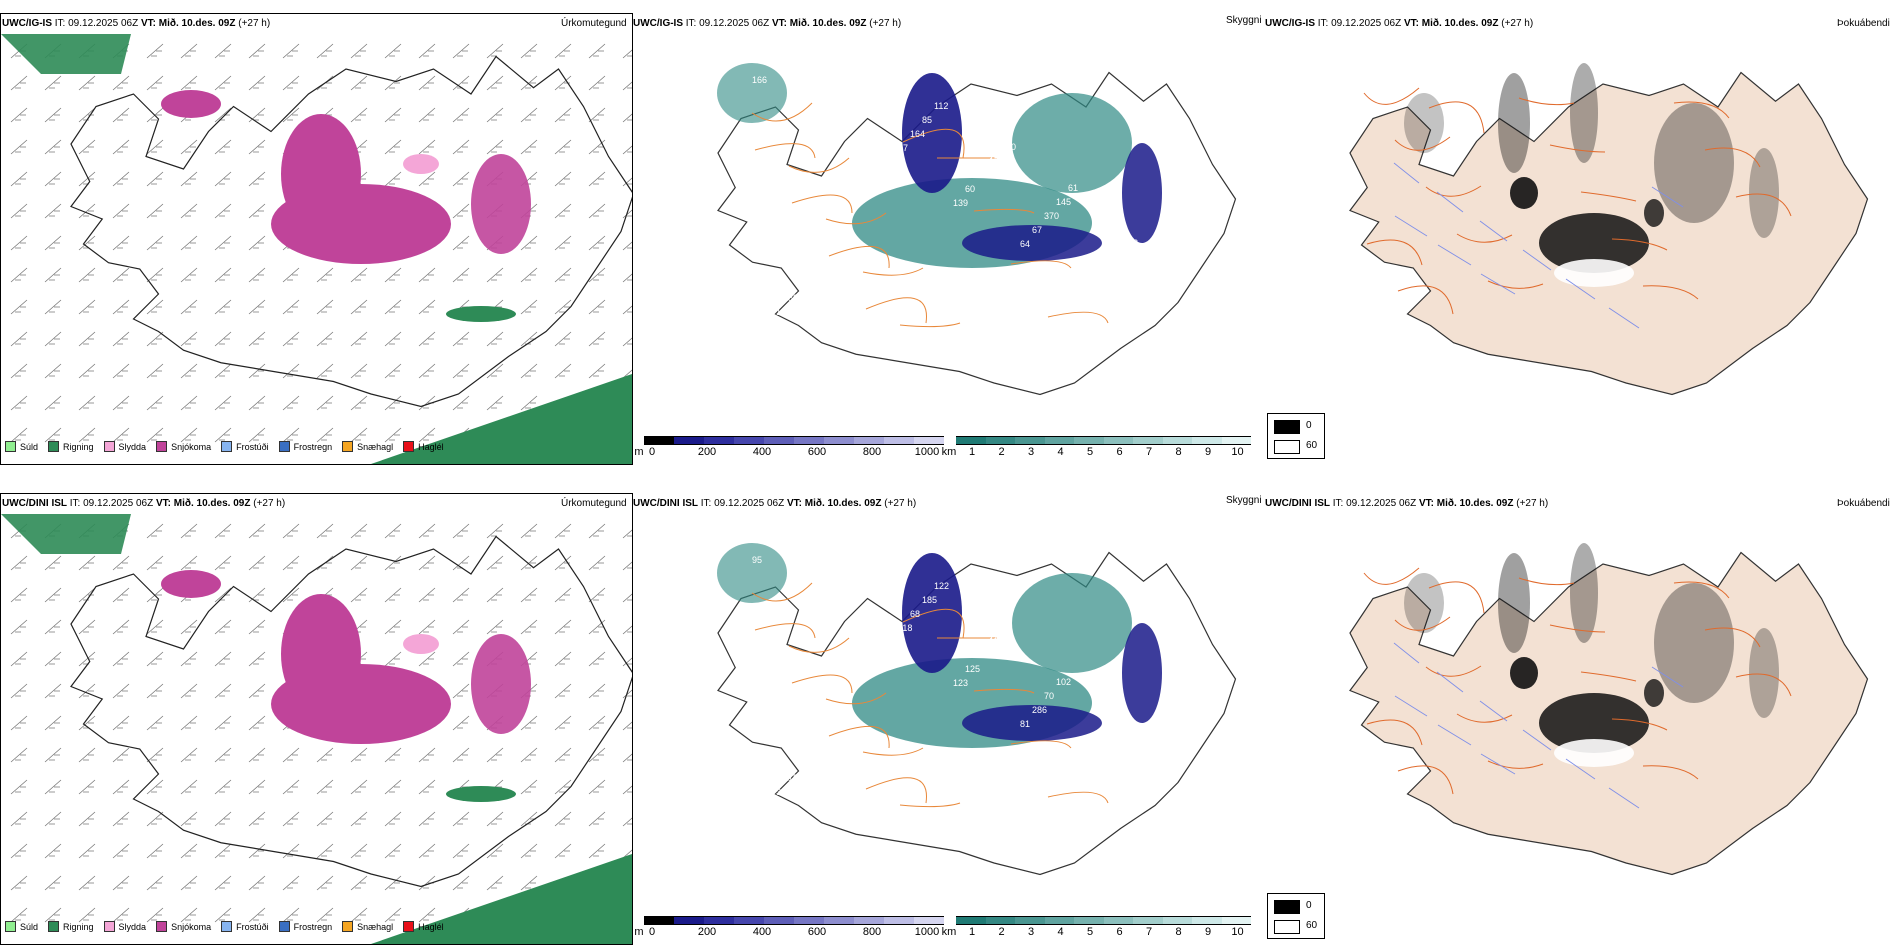 Image resolution: width=1900 pixels, height=950 pixels. Describe the element at coordinates (1037, 230) in the screenshot. I see `visibility-value-label: 67` at that location.